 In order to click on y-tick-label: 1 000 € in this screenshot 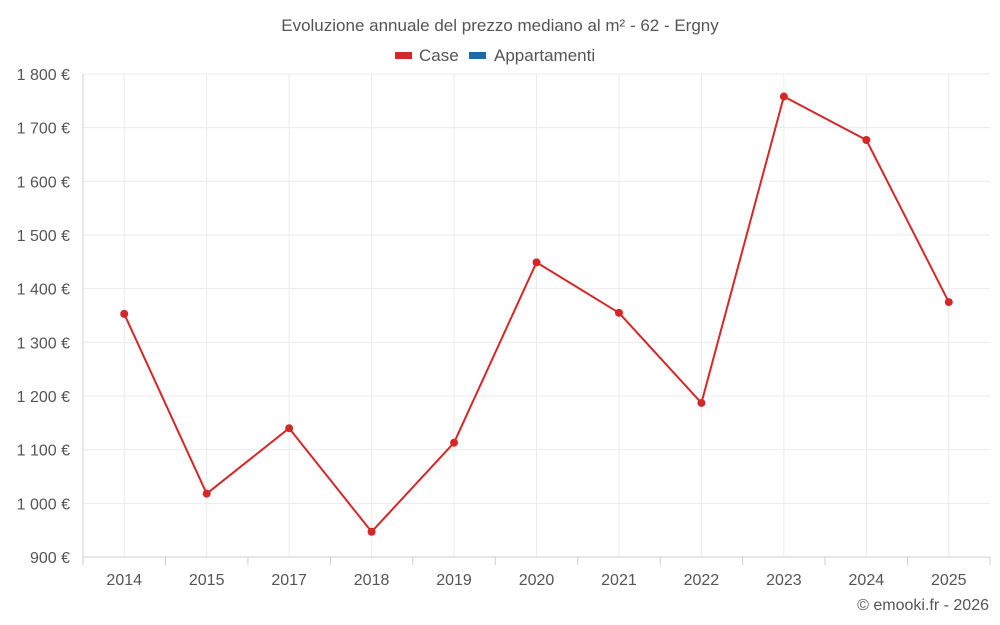, I will do `click(43, 504)`.